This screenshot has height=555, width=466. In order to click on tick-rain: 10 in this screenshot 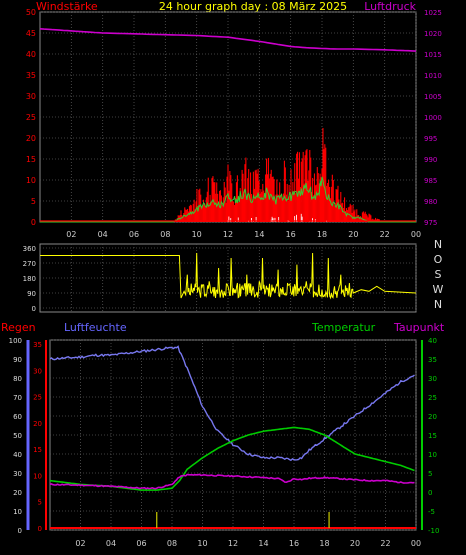, I will do `click(37, 476)`.